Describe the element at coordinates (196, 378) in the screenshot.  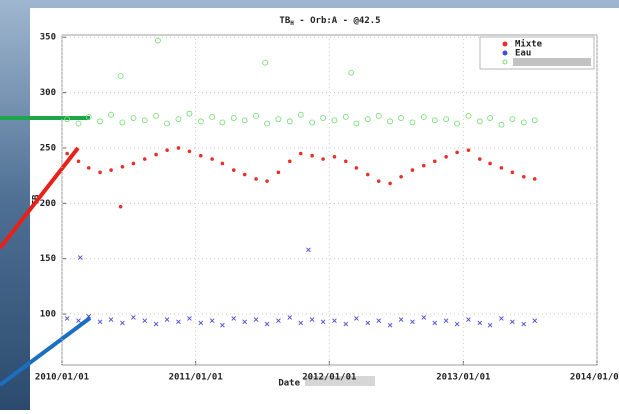
I see `x-tick-label: 2011/01/01` at that location.